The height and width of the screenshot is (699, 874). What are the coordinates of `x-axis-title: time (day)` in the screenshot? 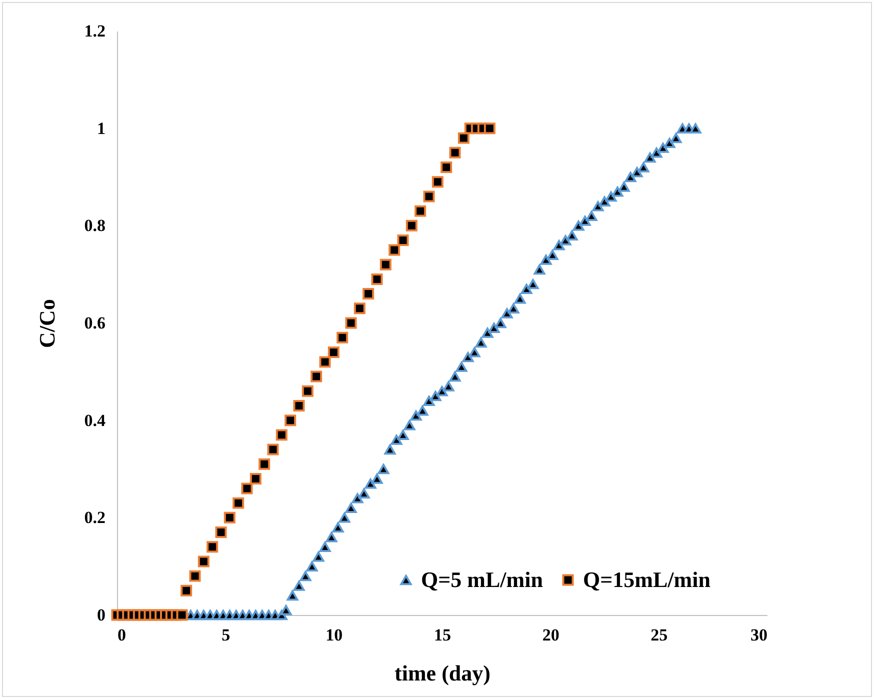 It's located at (442, 673).